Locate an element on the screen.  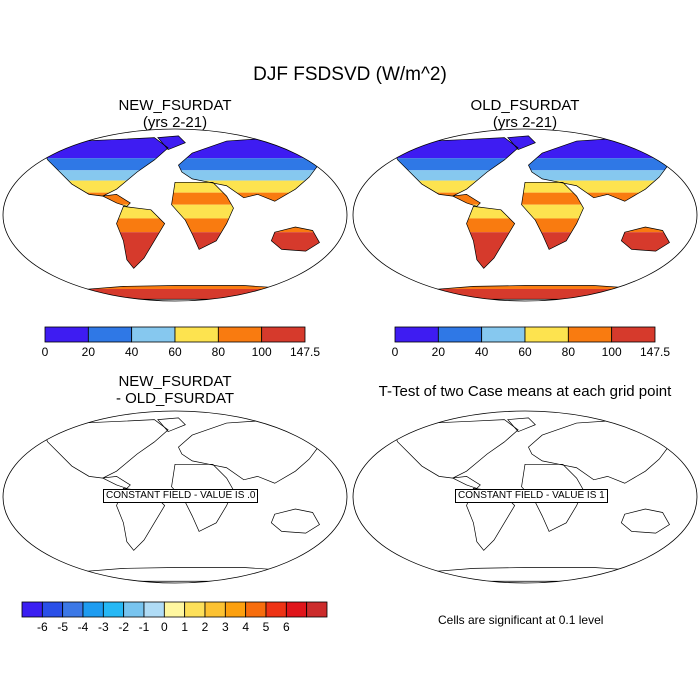
panel2-colorbar-tick-6: 147.5 is located at coordinates (655, 352).